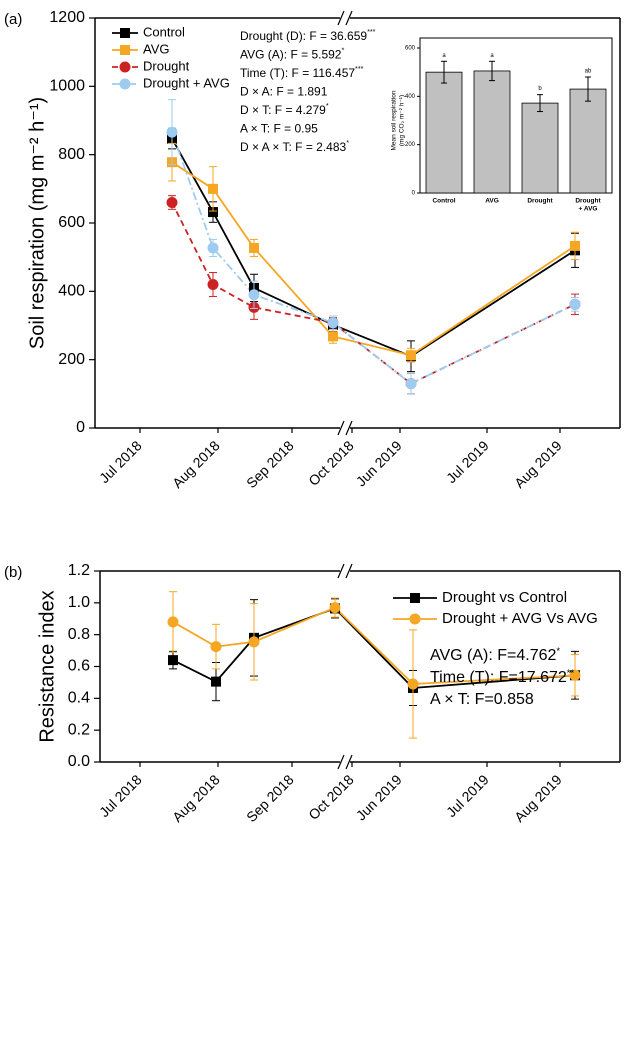 This screenshot has height=1055, width=644. What do you see at coordinates (67, 86) in the screenshot?
I see `y-tick-label: 1000` at bounding box center [67, 86].